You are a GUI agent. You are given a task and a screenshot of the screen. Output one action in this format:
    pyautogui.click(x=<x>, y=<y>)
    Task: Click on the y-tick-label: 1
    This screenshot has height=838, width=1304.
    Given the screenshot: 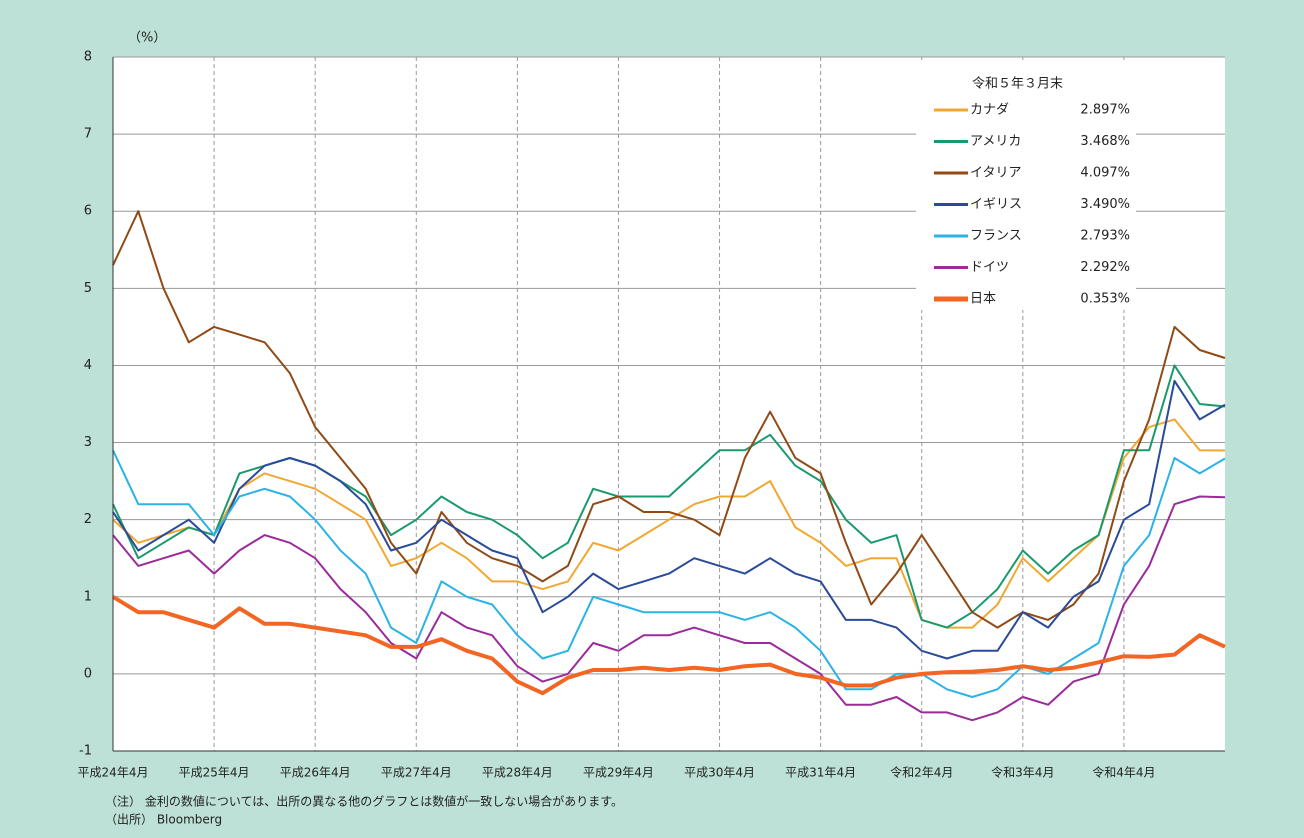 What is the action you would take?
    pyautogui.click(x=88, y=596)
    